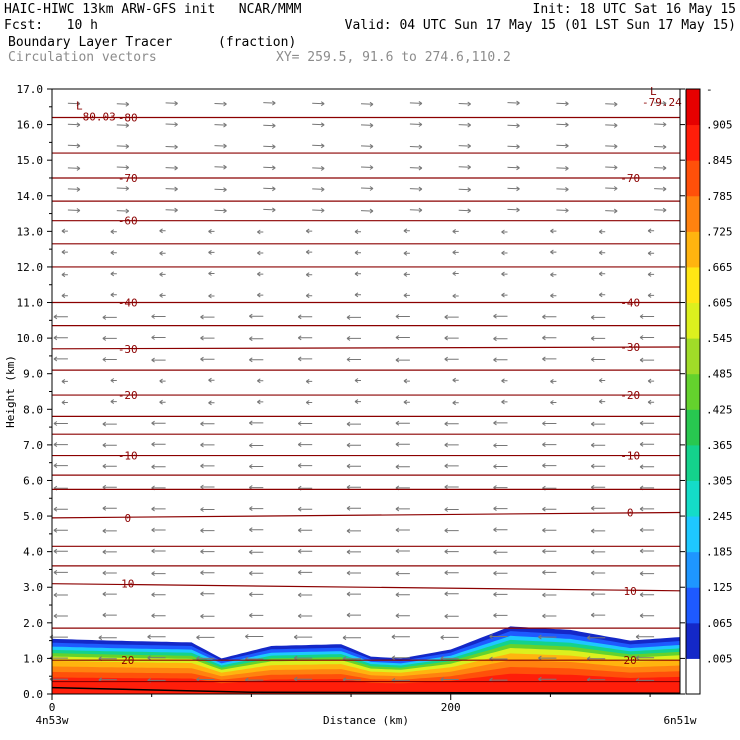 This screenshot has height=740, width=740. I want to click on y-tick-label: 13.0, so click(30, 231).